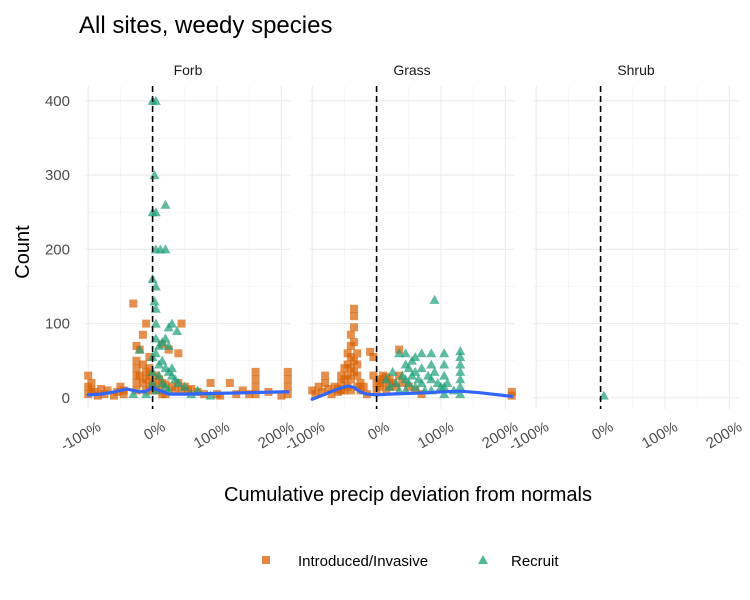 This screenshot has height=600, width=750. I want to click on legend: Introduced/Invasive Recruit, so click(410, 561).